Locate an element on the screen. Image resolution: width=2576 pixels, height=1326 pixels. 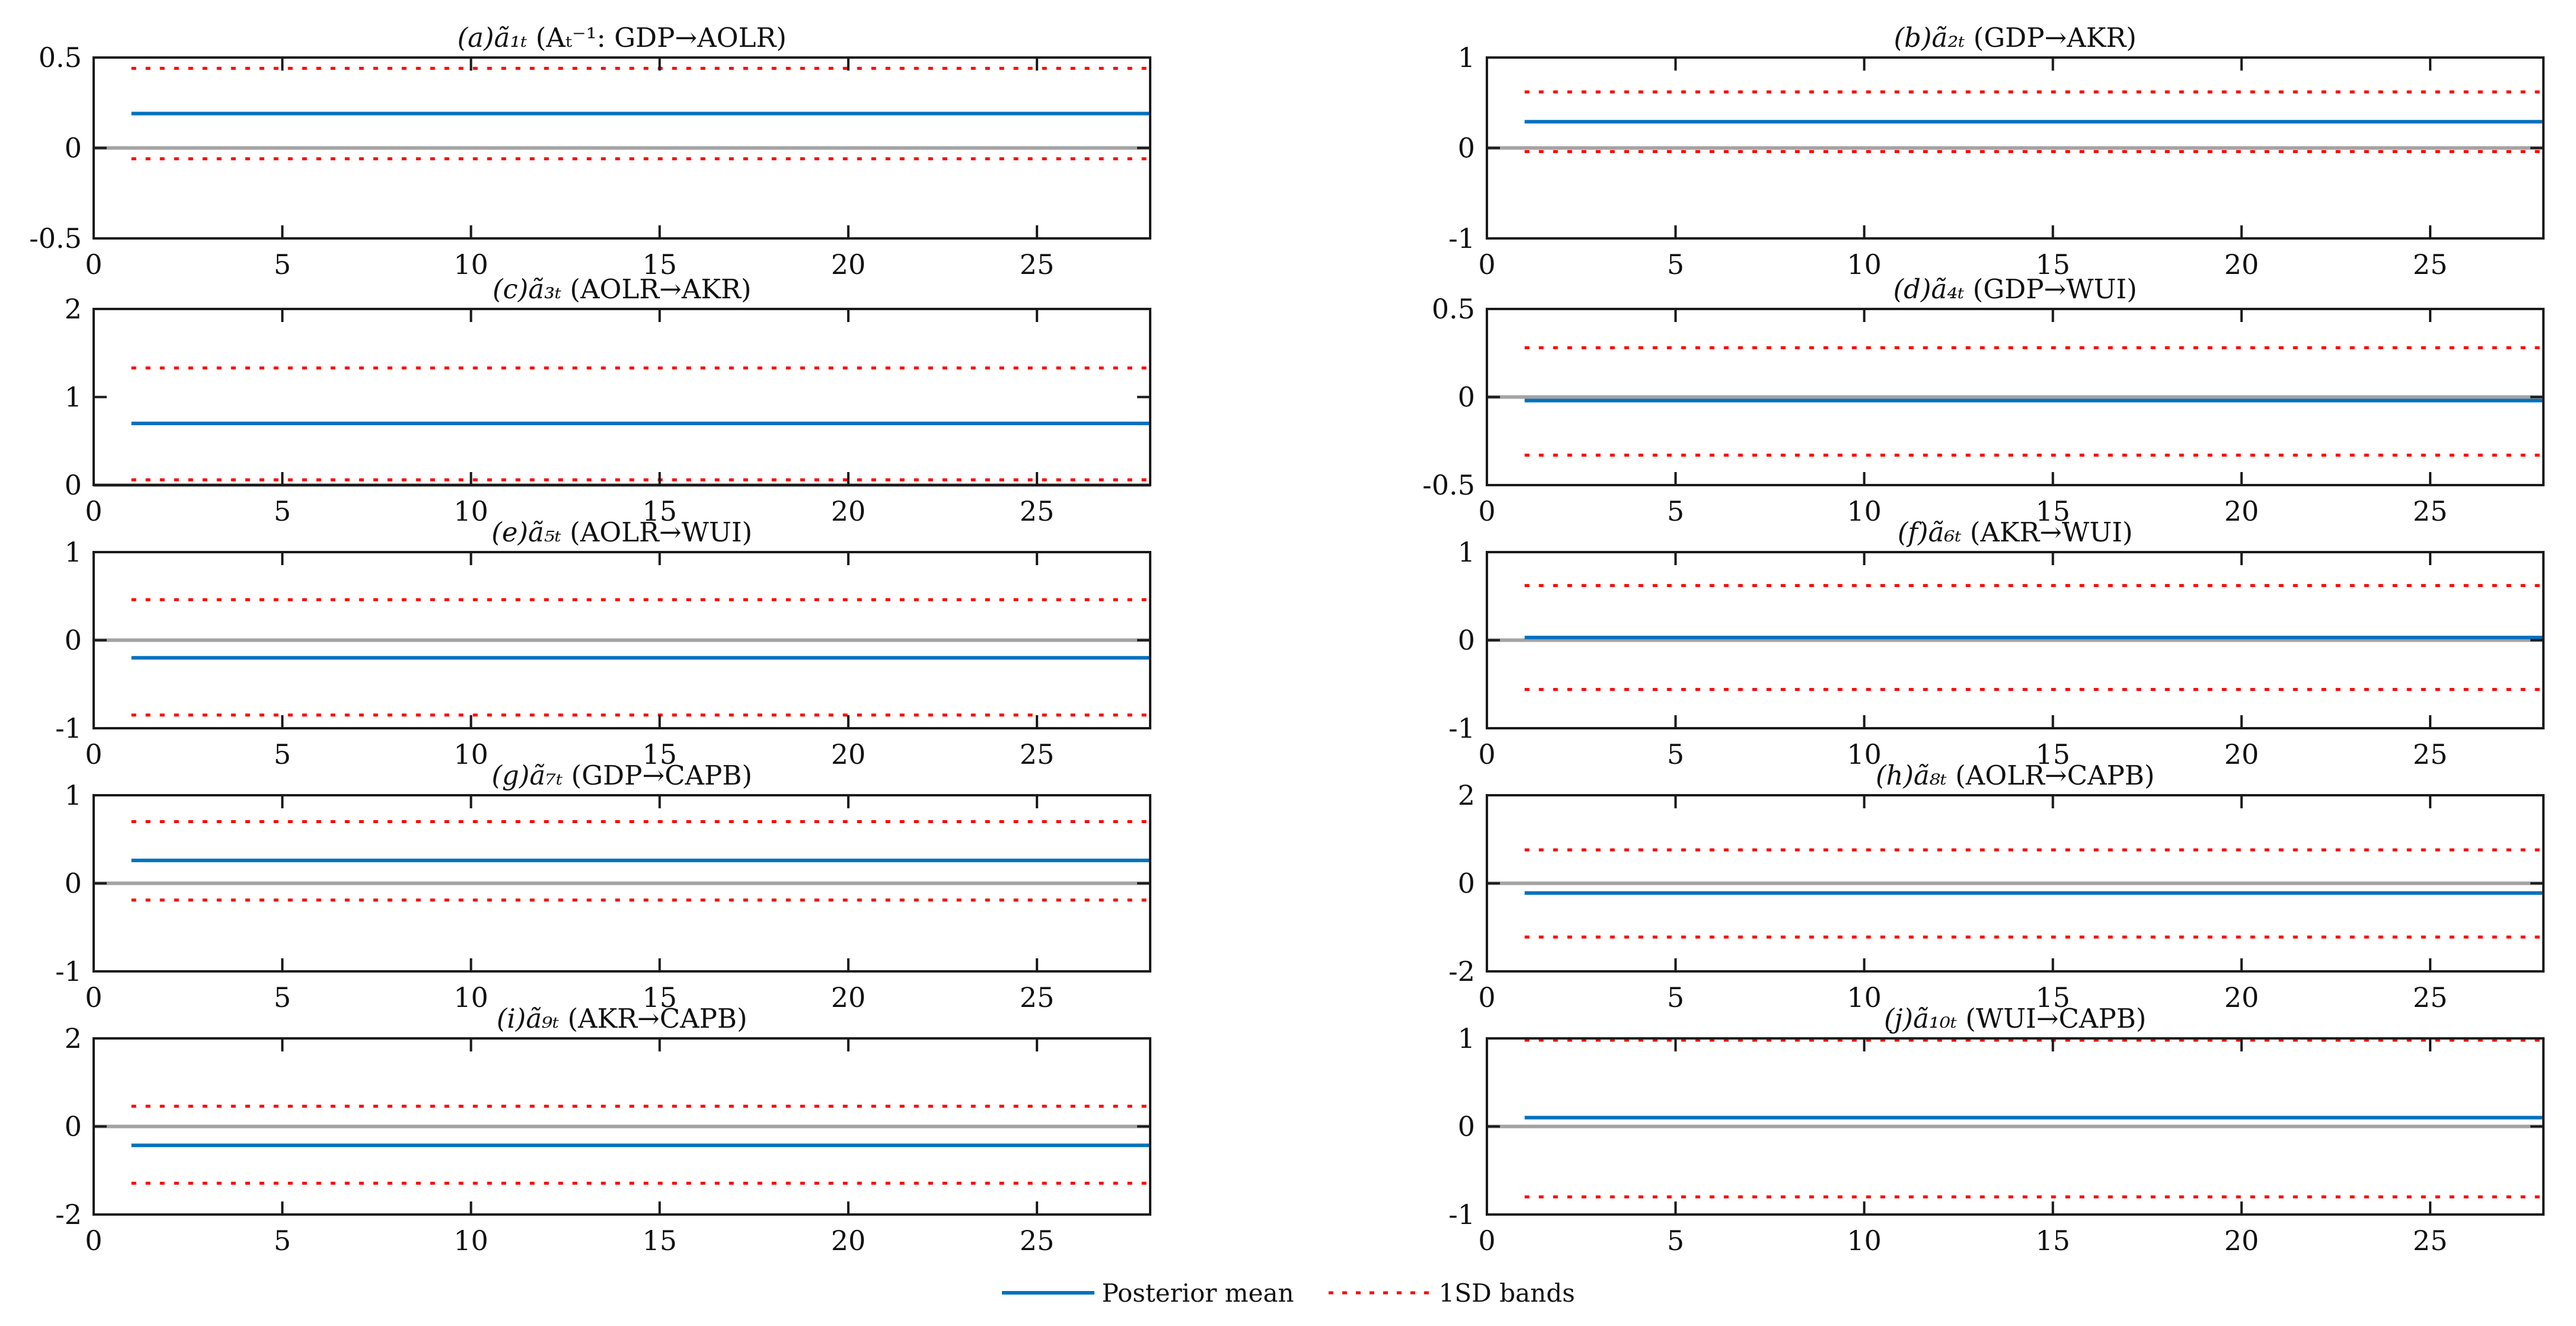
panel-title: (d)ã₄ₜ (GDP→WUI) is located at coordinates (2015, 289).